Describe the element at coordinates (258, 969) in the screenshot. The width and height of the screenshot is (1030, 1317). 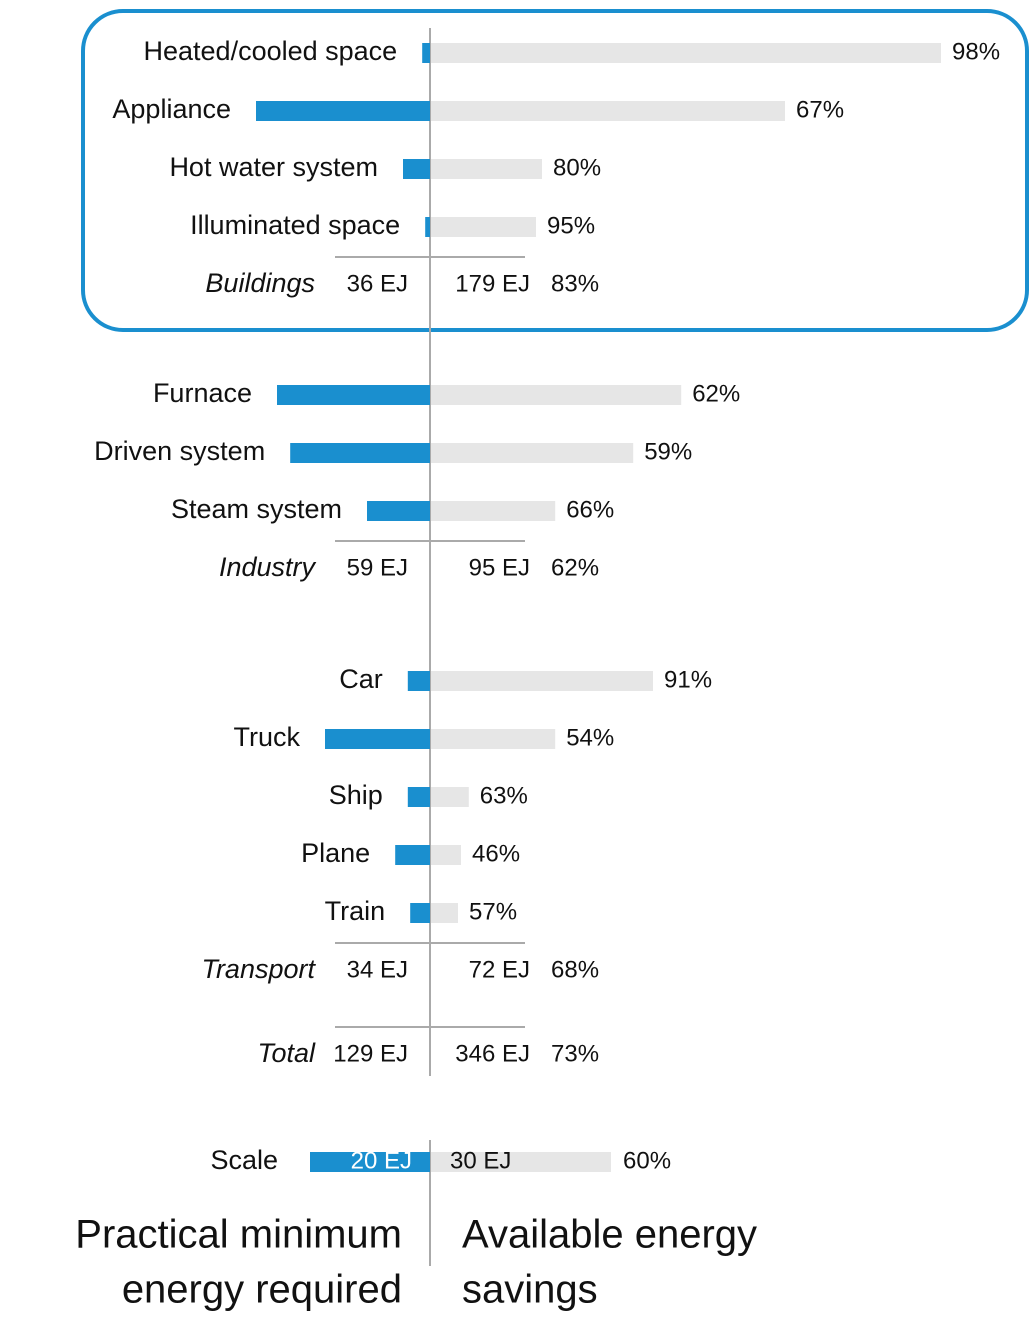
I see `group-name: Transport` at that location.